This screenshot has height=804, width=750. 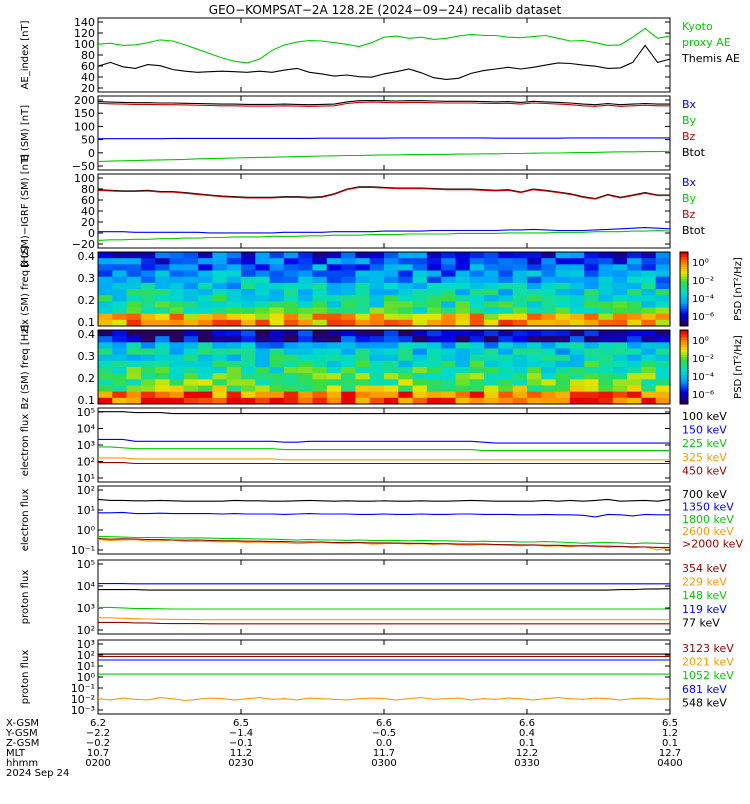 What do you see at coordinates (669, 763) in the screenshot?
I see `orbit-value: 0400` at bounding box center [669, 763].